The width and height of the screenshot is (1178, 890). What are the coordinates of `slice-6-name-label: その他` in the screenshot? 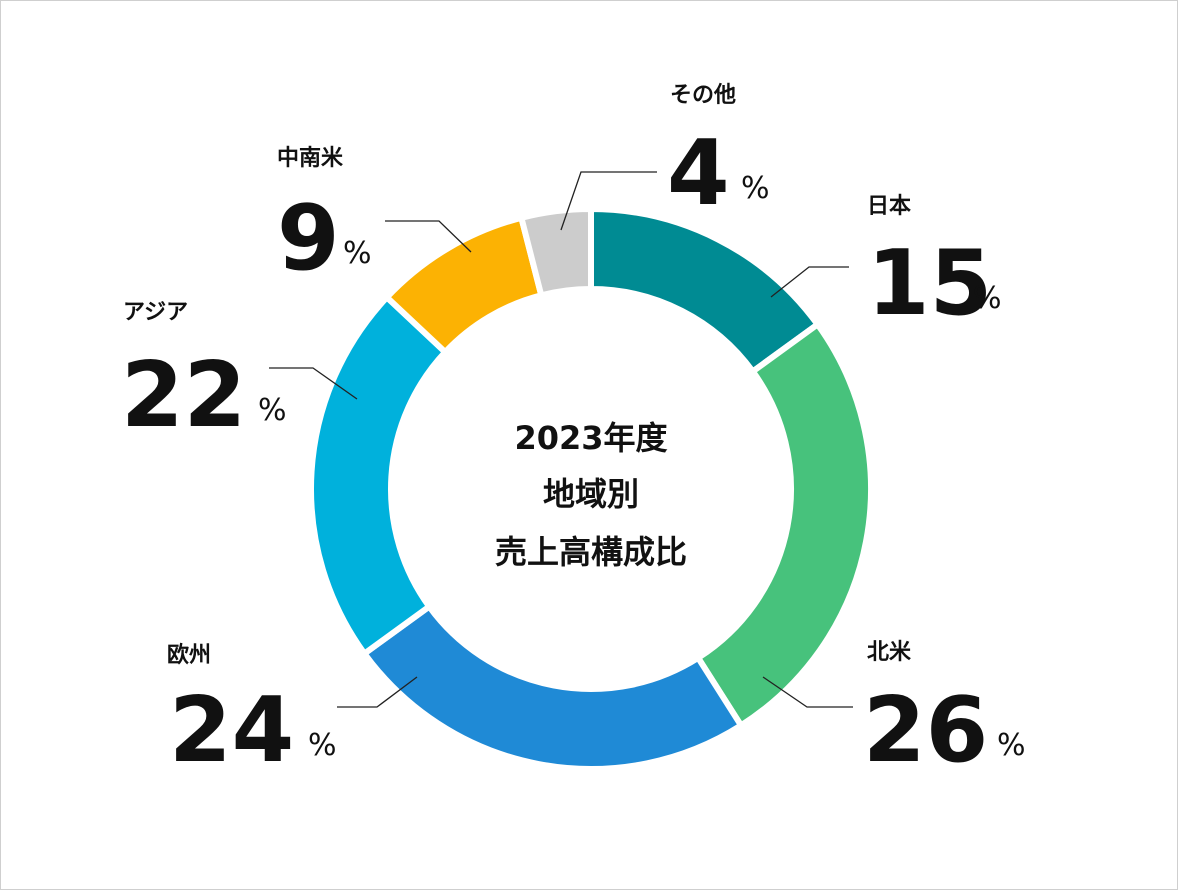 It's located at (703, 95).